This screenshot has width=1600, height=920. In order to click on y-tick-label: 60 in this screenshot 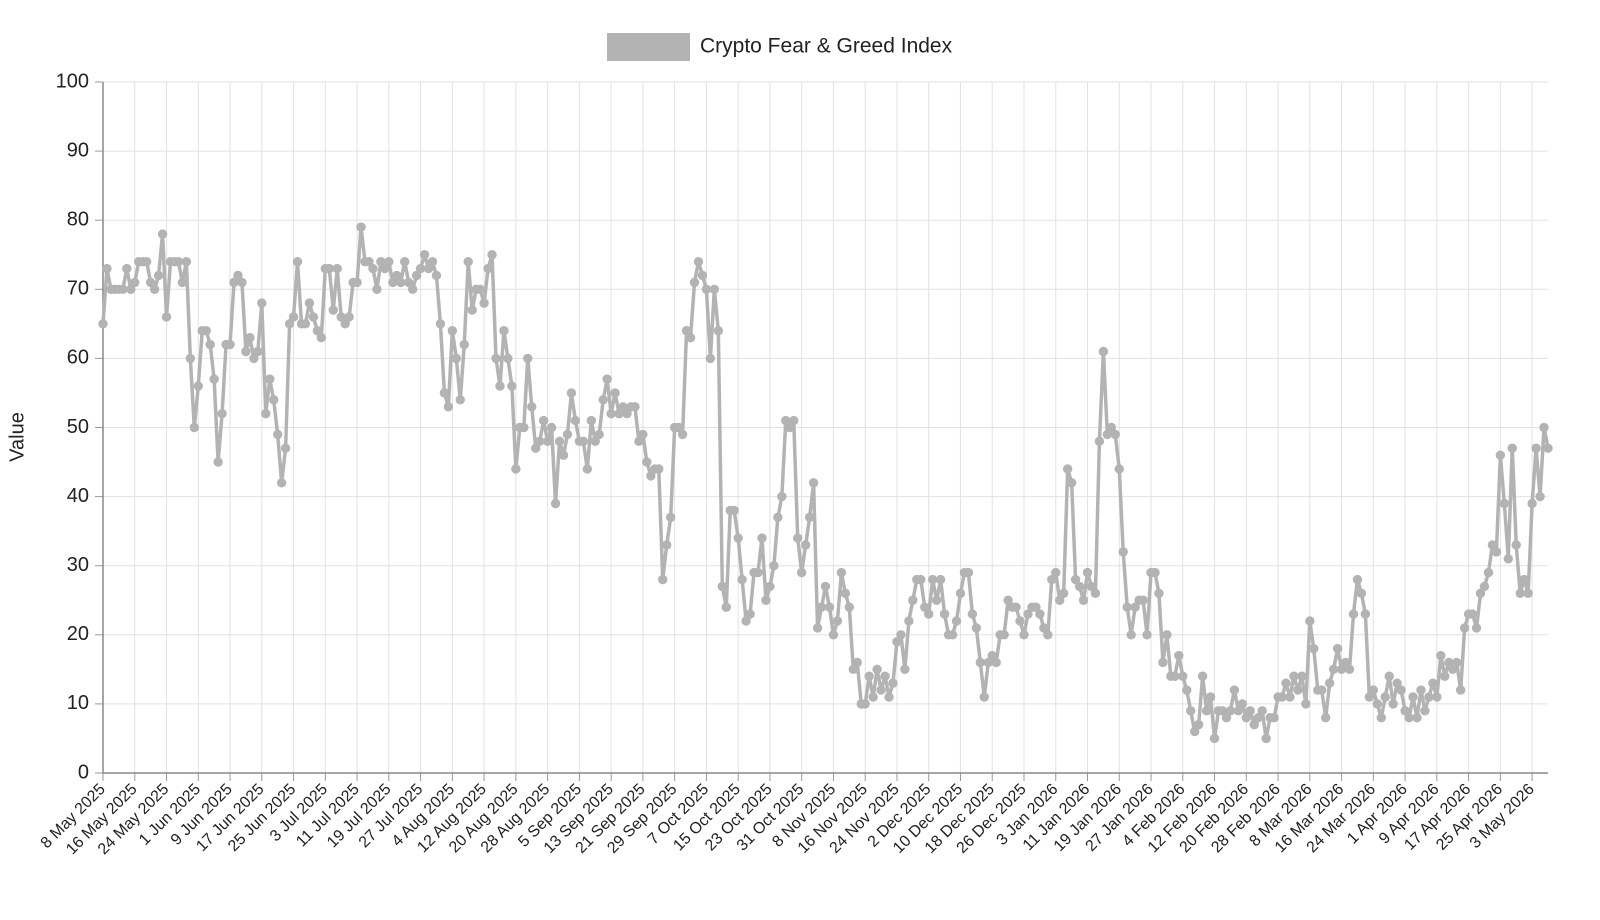, I will do `click(78, 358)`.